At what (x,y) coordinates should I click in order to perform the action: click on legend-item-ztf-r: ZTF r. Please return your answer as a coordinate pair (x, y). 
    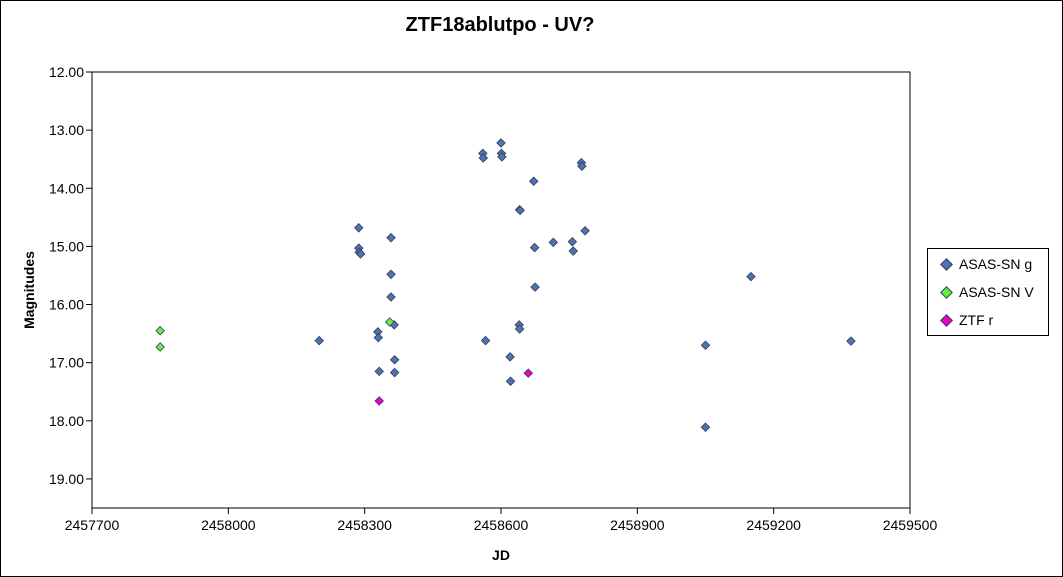
    Looking at the image, I should click on (967, 320).